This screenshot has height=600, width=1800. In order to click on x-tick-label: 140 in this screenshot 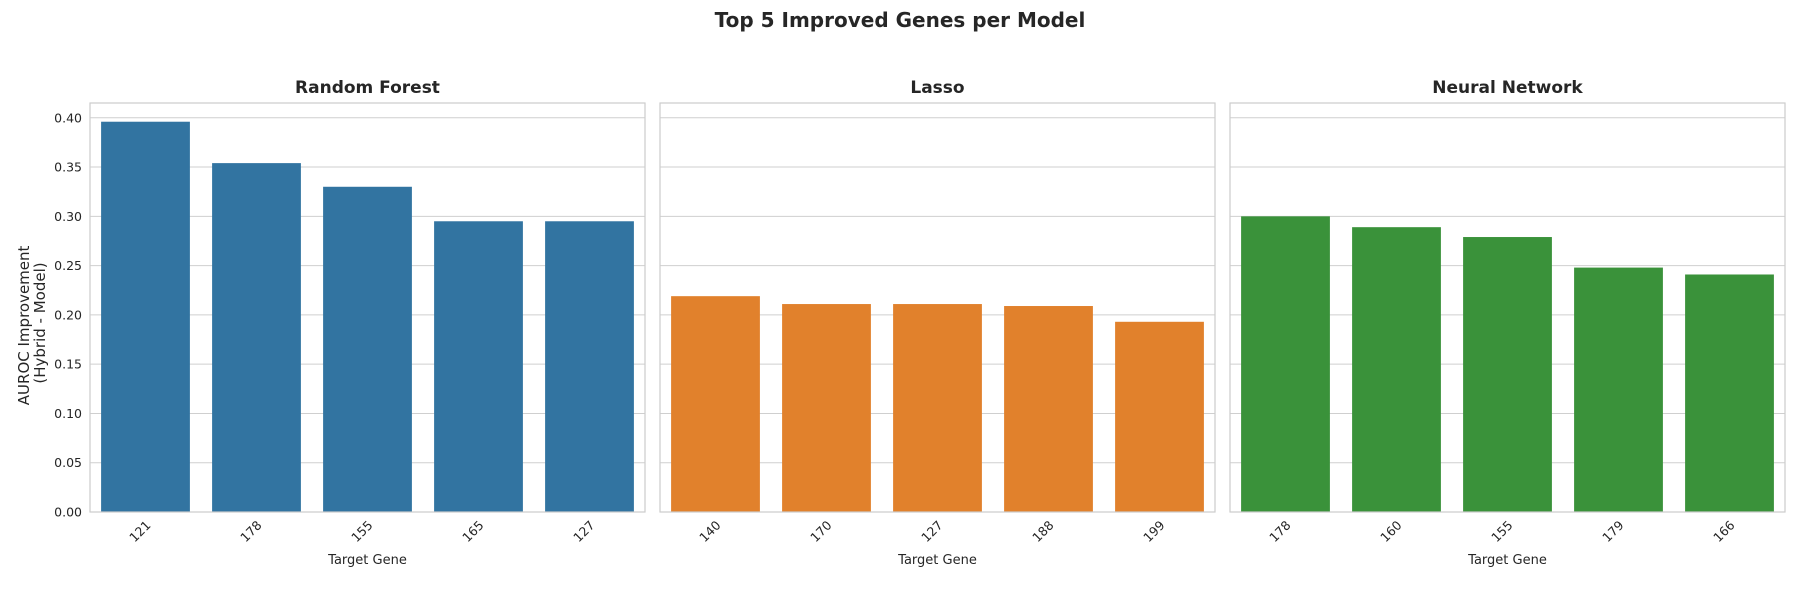, I will do `click(710, 531)`.